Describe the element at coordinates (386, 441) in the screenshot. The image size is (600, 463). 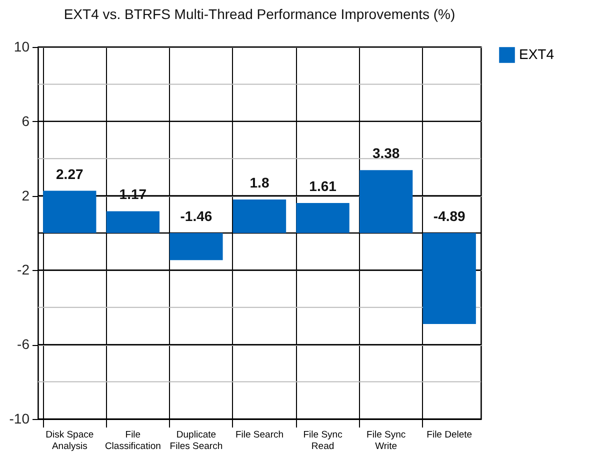
I see `x-tick-label: File Sync Write` at that location.